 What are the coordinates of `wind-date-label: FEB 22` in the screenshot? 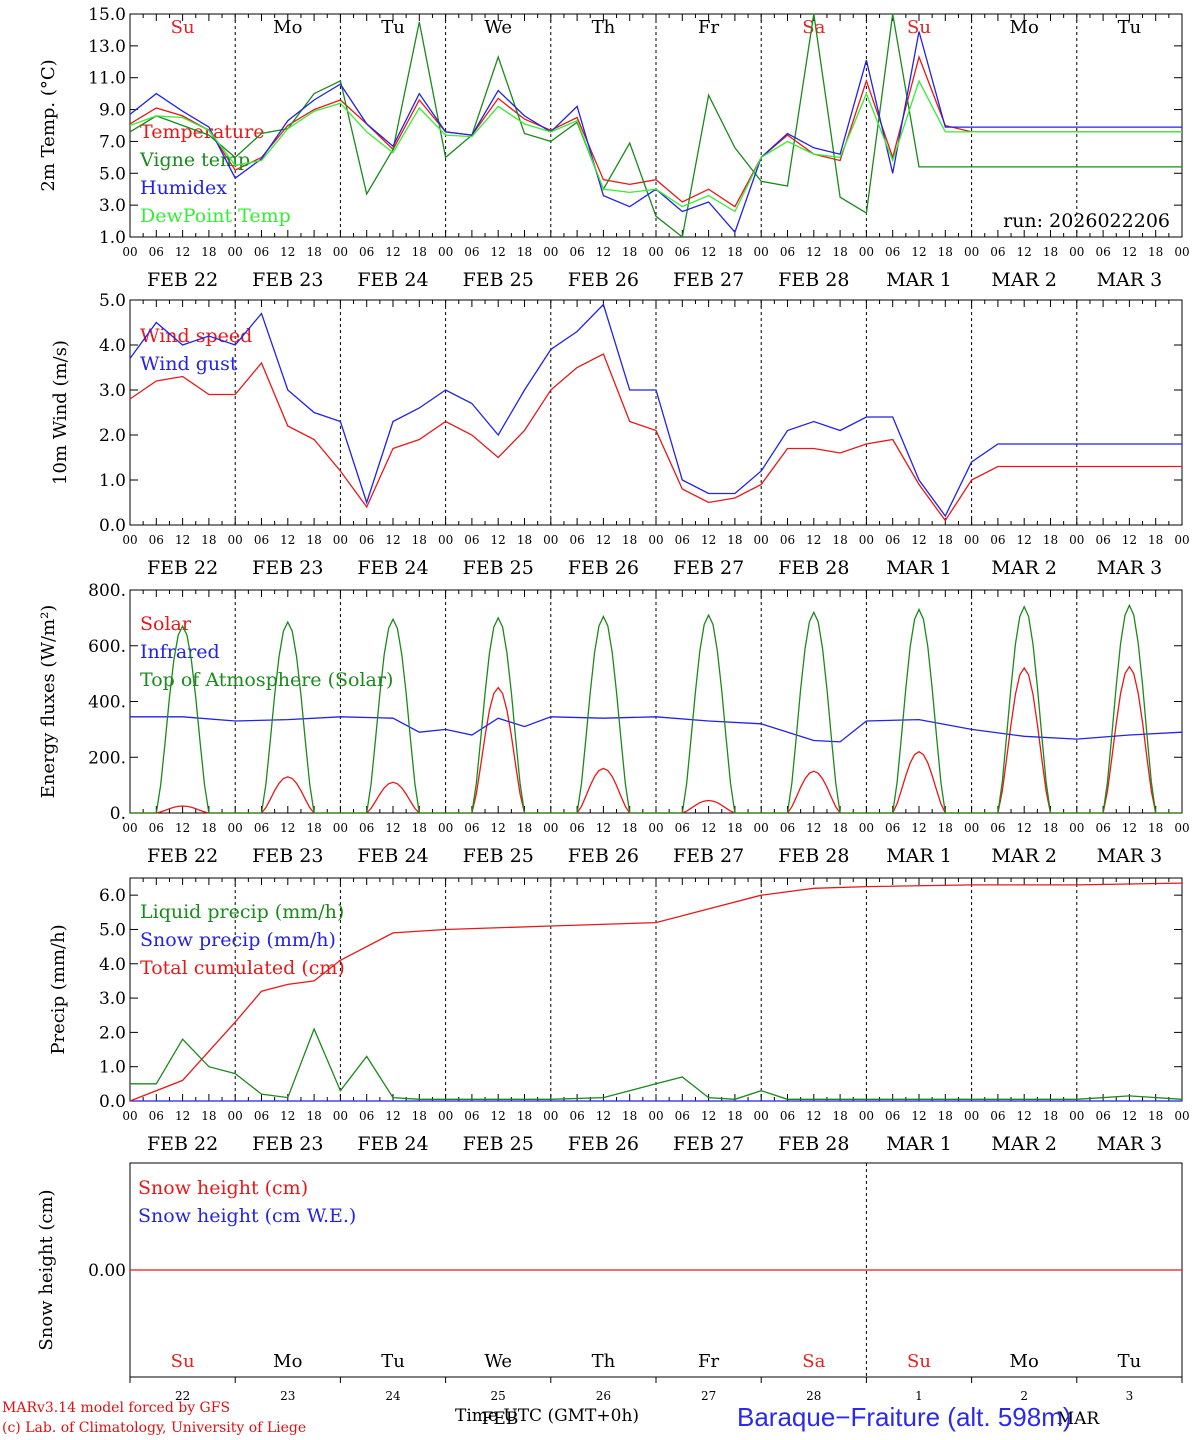 It's located at (182, 568).